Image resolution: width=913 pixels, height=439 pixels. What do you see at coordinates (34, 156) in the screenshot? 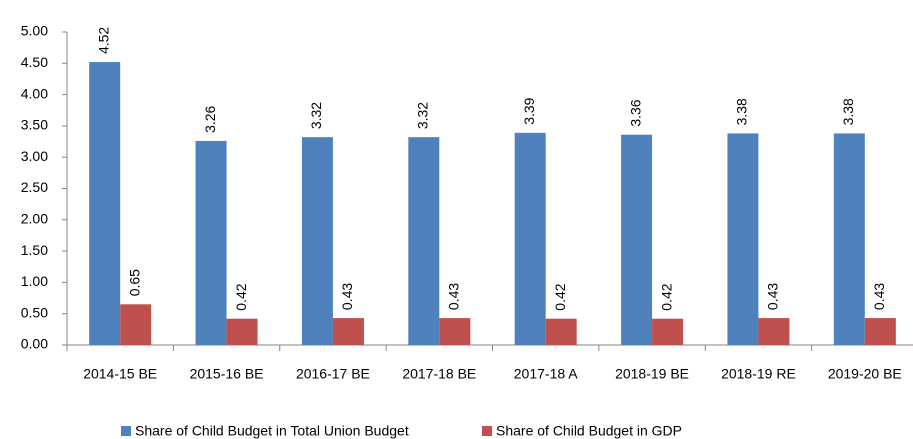
I see `y-tick-label: 3.00` at bounding box center [34, 156].